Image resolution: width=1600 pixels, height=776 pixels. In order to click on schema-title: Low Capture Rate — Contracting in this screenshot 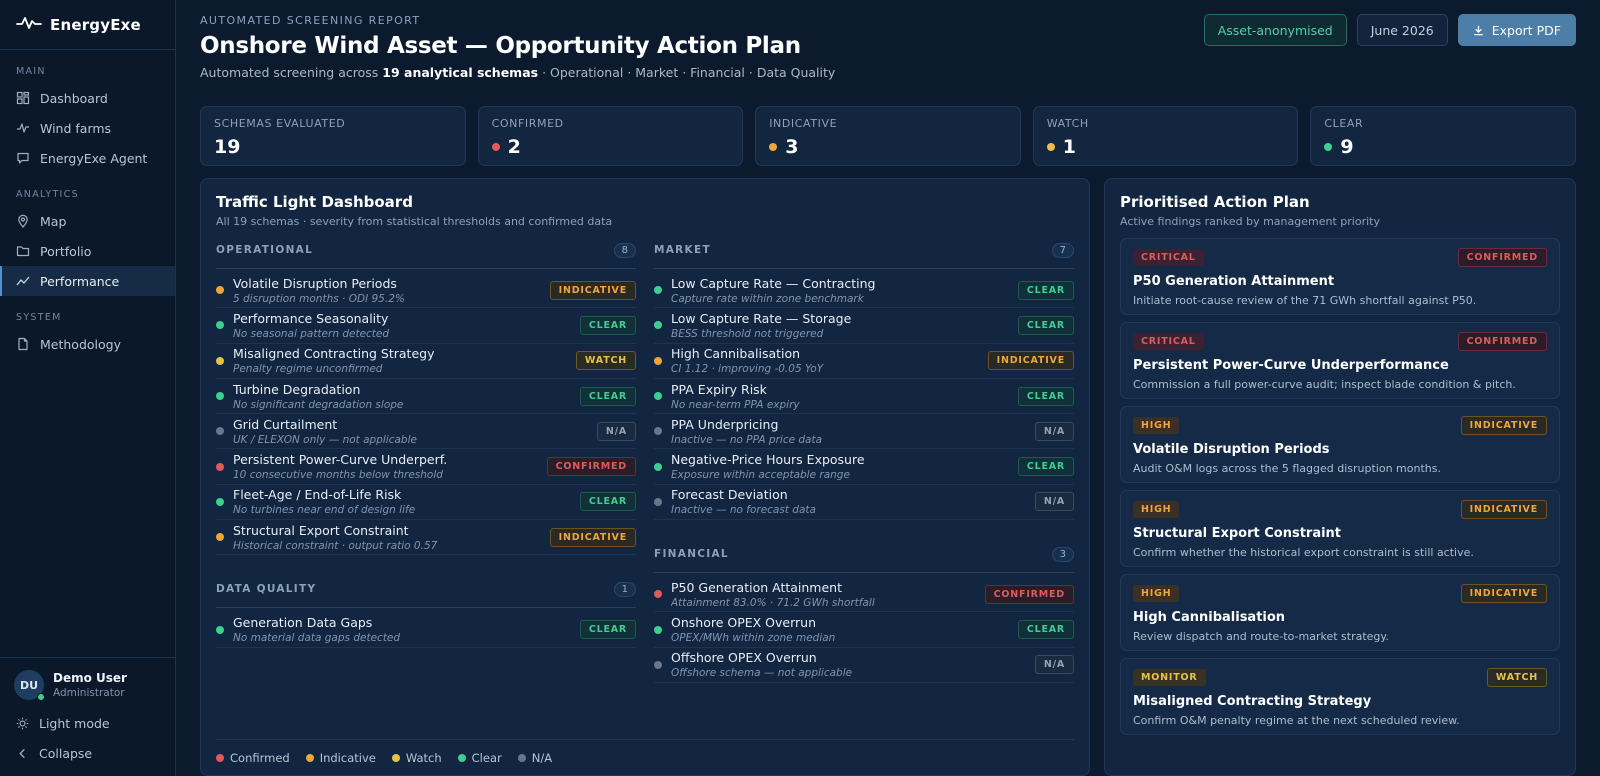, I will do `click(773, 283)`.